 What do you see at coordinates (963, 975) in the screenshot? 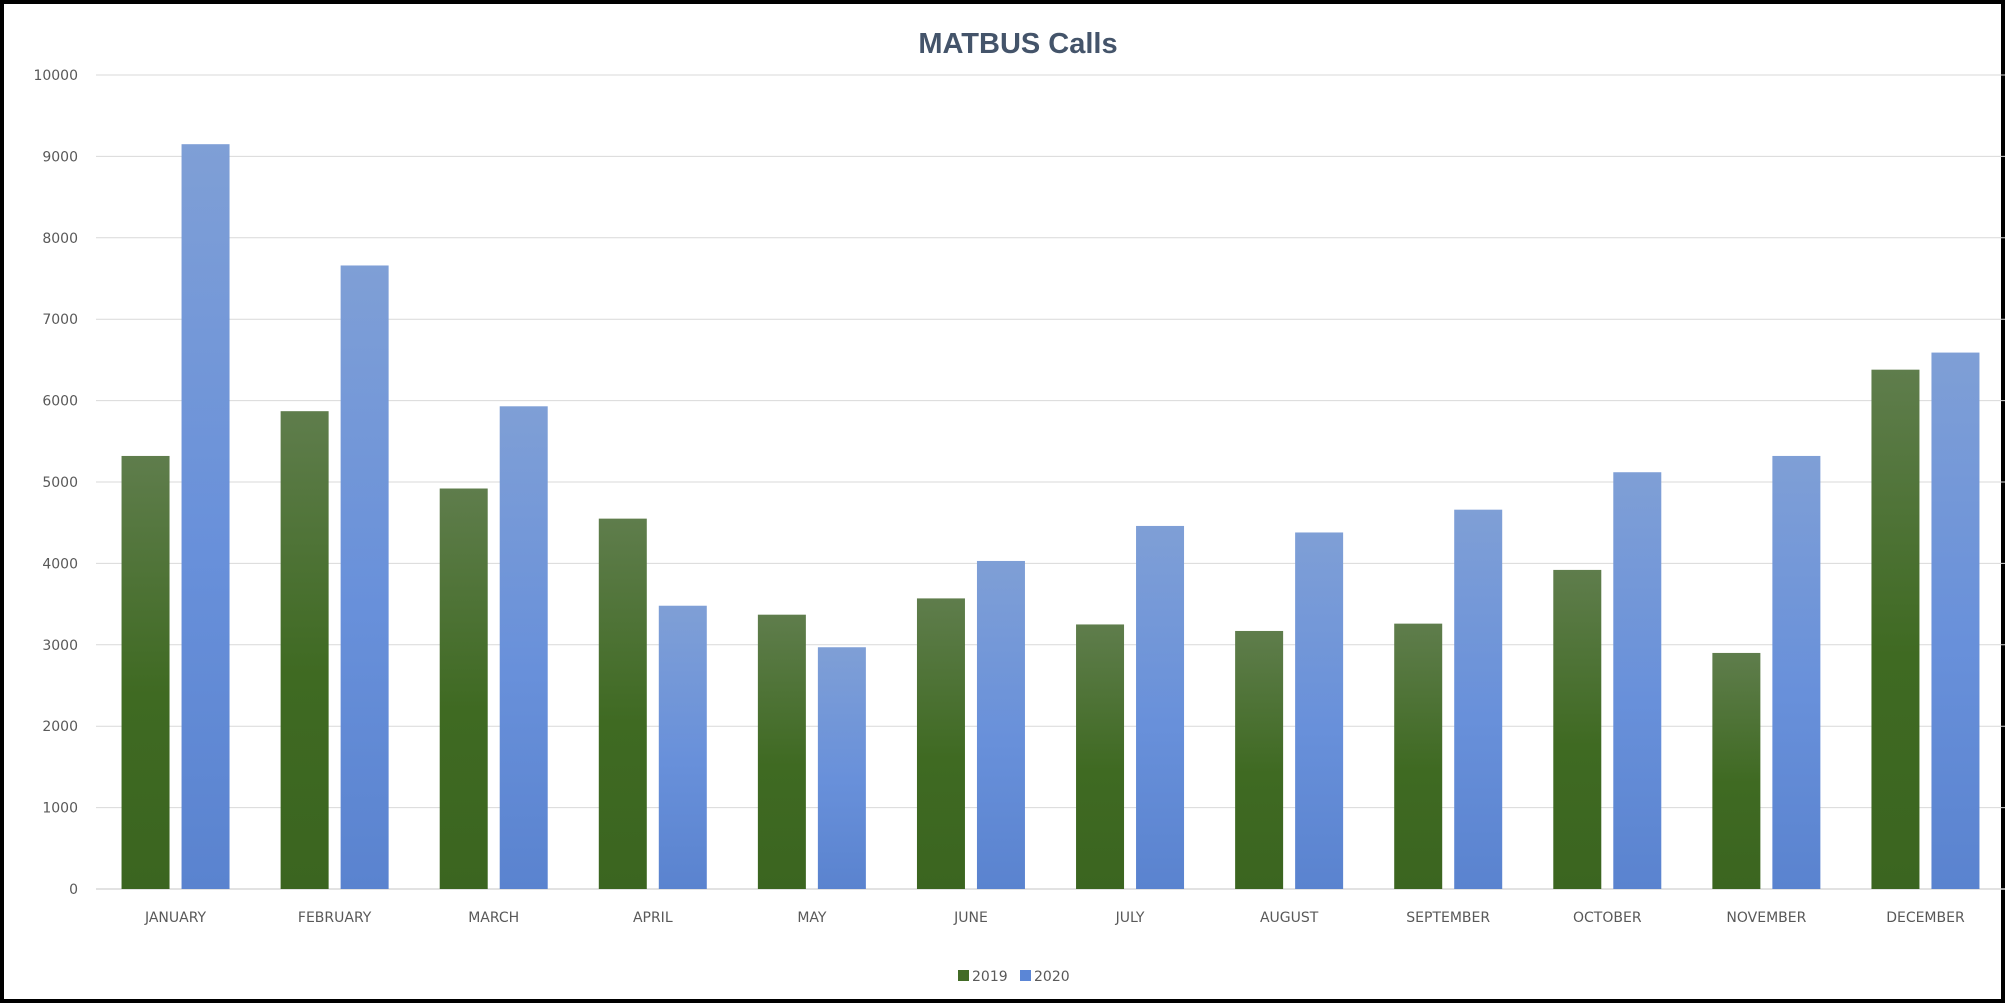
I see `legend-swatch-2019` at bounding box center [963, 975].